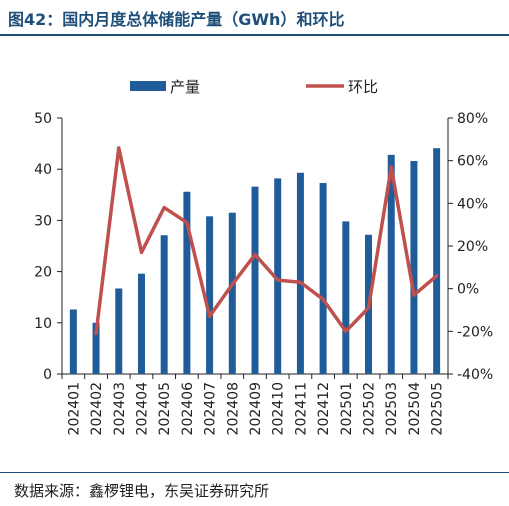  Describe the element at coordinates (347, 408) in the screenshot. I see `x-tick-label: 202501` at that location.